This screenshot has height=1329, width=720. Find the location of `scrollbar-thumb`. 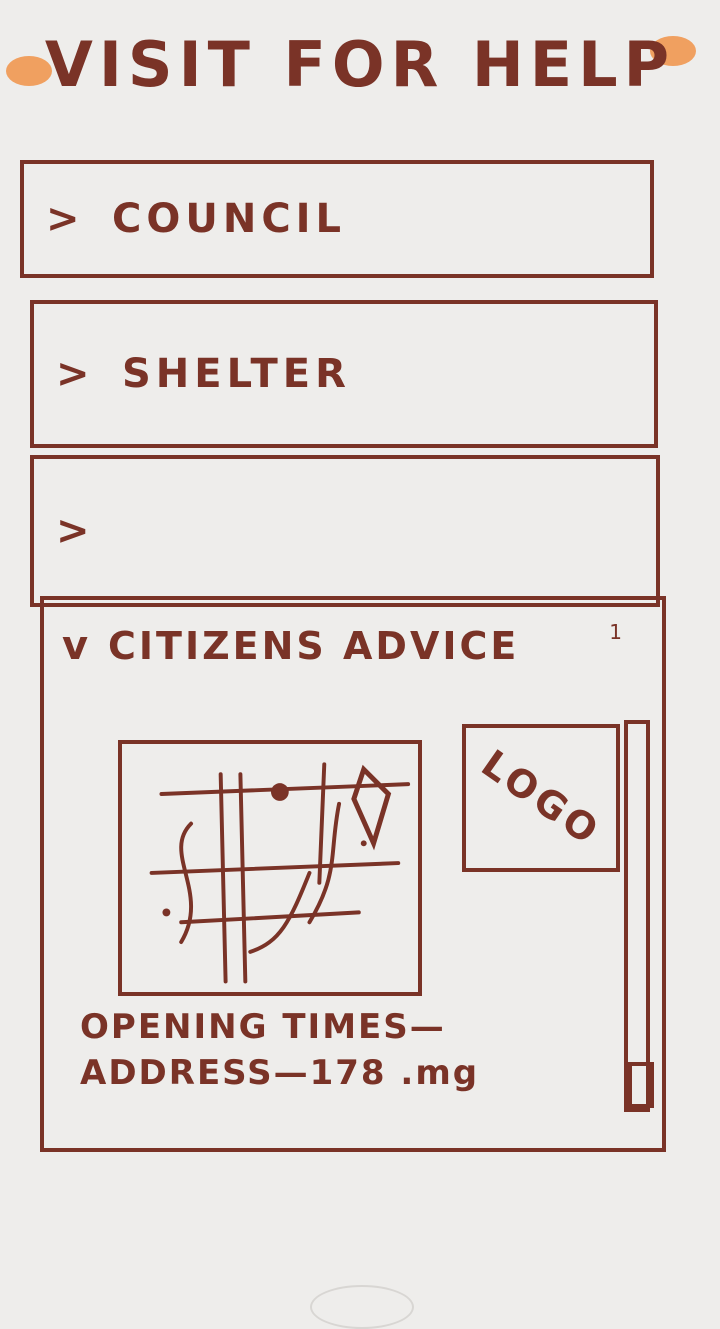

scrollbar-thumb is located at coordinates (641, 1085).